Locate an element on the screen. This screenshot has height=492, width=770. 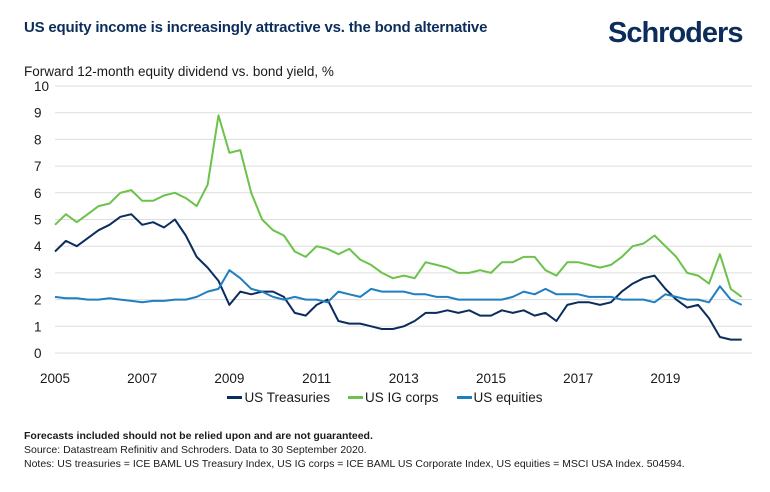
y-tick-label: 1 is located at coordinates (38, 326).